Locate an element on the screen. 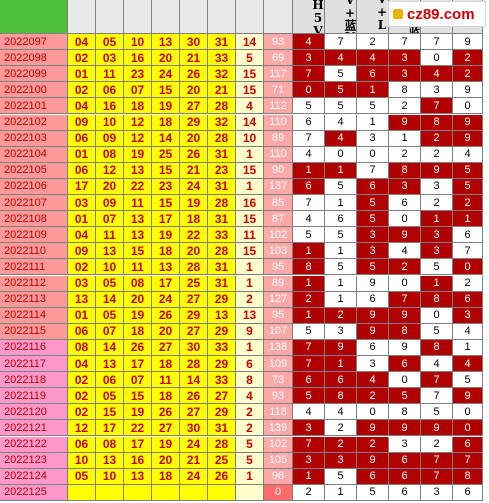 This screenshot has width=489, height=503. number-cell: 33 is located at coordinates (222, 58).